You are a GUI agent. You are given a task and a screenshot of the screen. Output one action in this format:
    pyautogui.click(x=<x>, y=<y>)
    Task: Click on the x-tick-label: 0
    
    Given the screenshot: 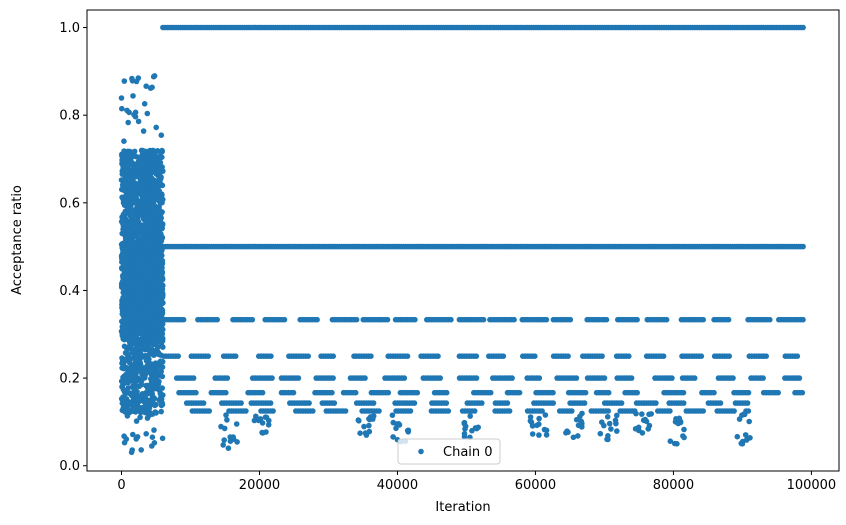 What is the action you would take?
    pyautogui.click(x=121, y=485)
    